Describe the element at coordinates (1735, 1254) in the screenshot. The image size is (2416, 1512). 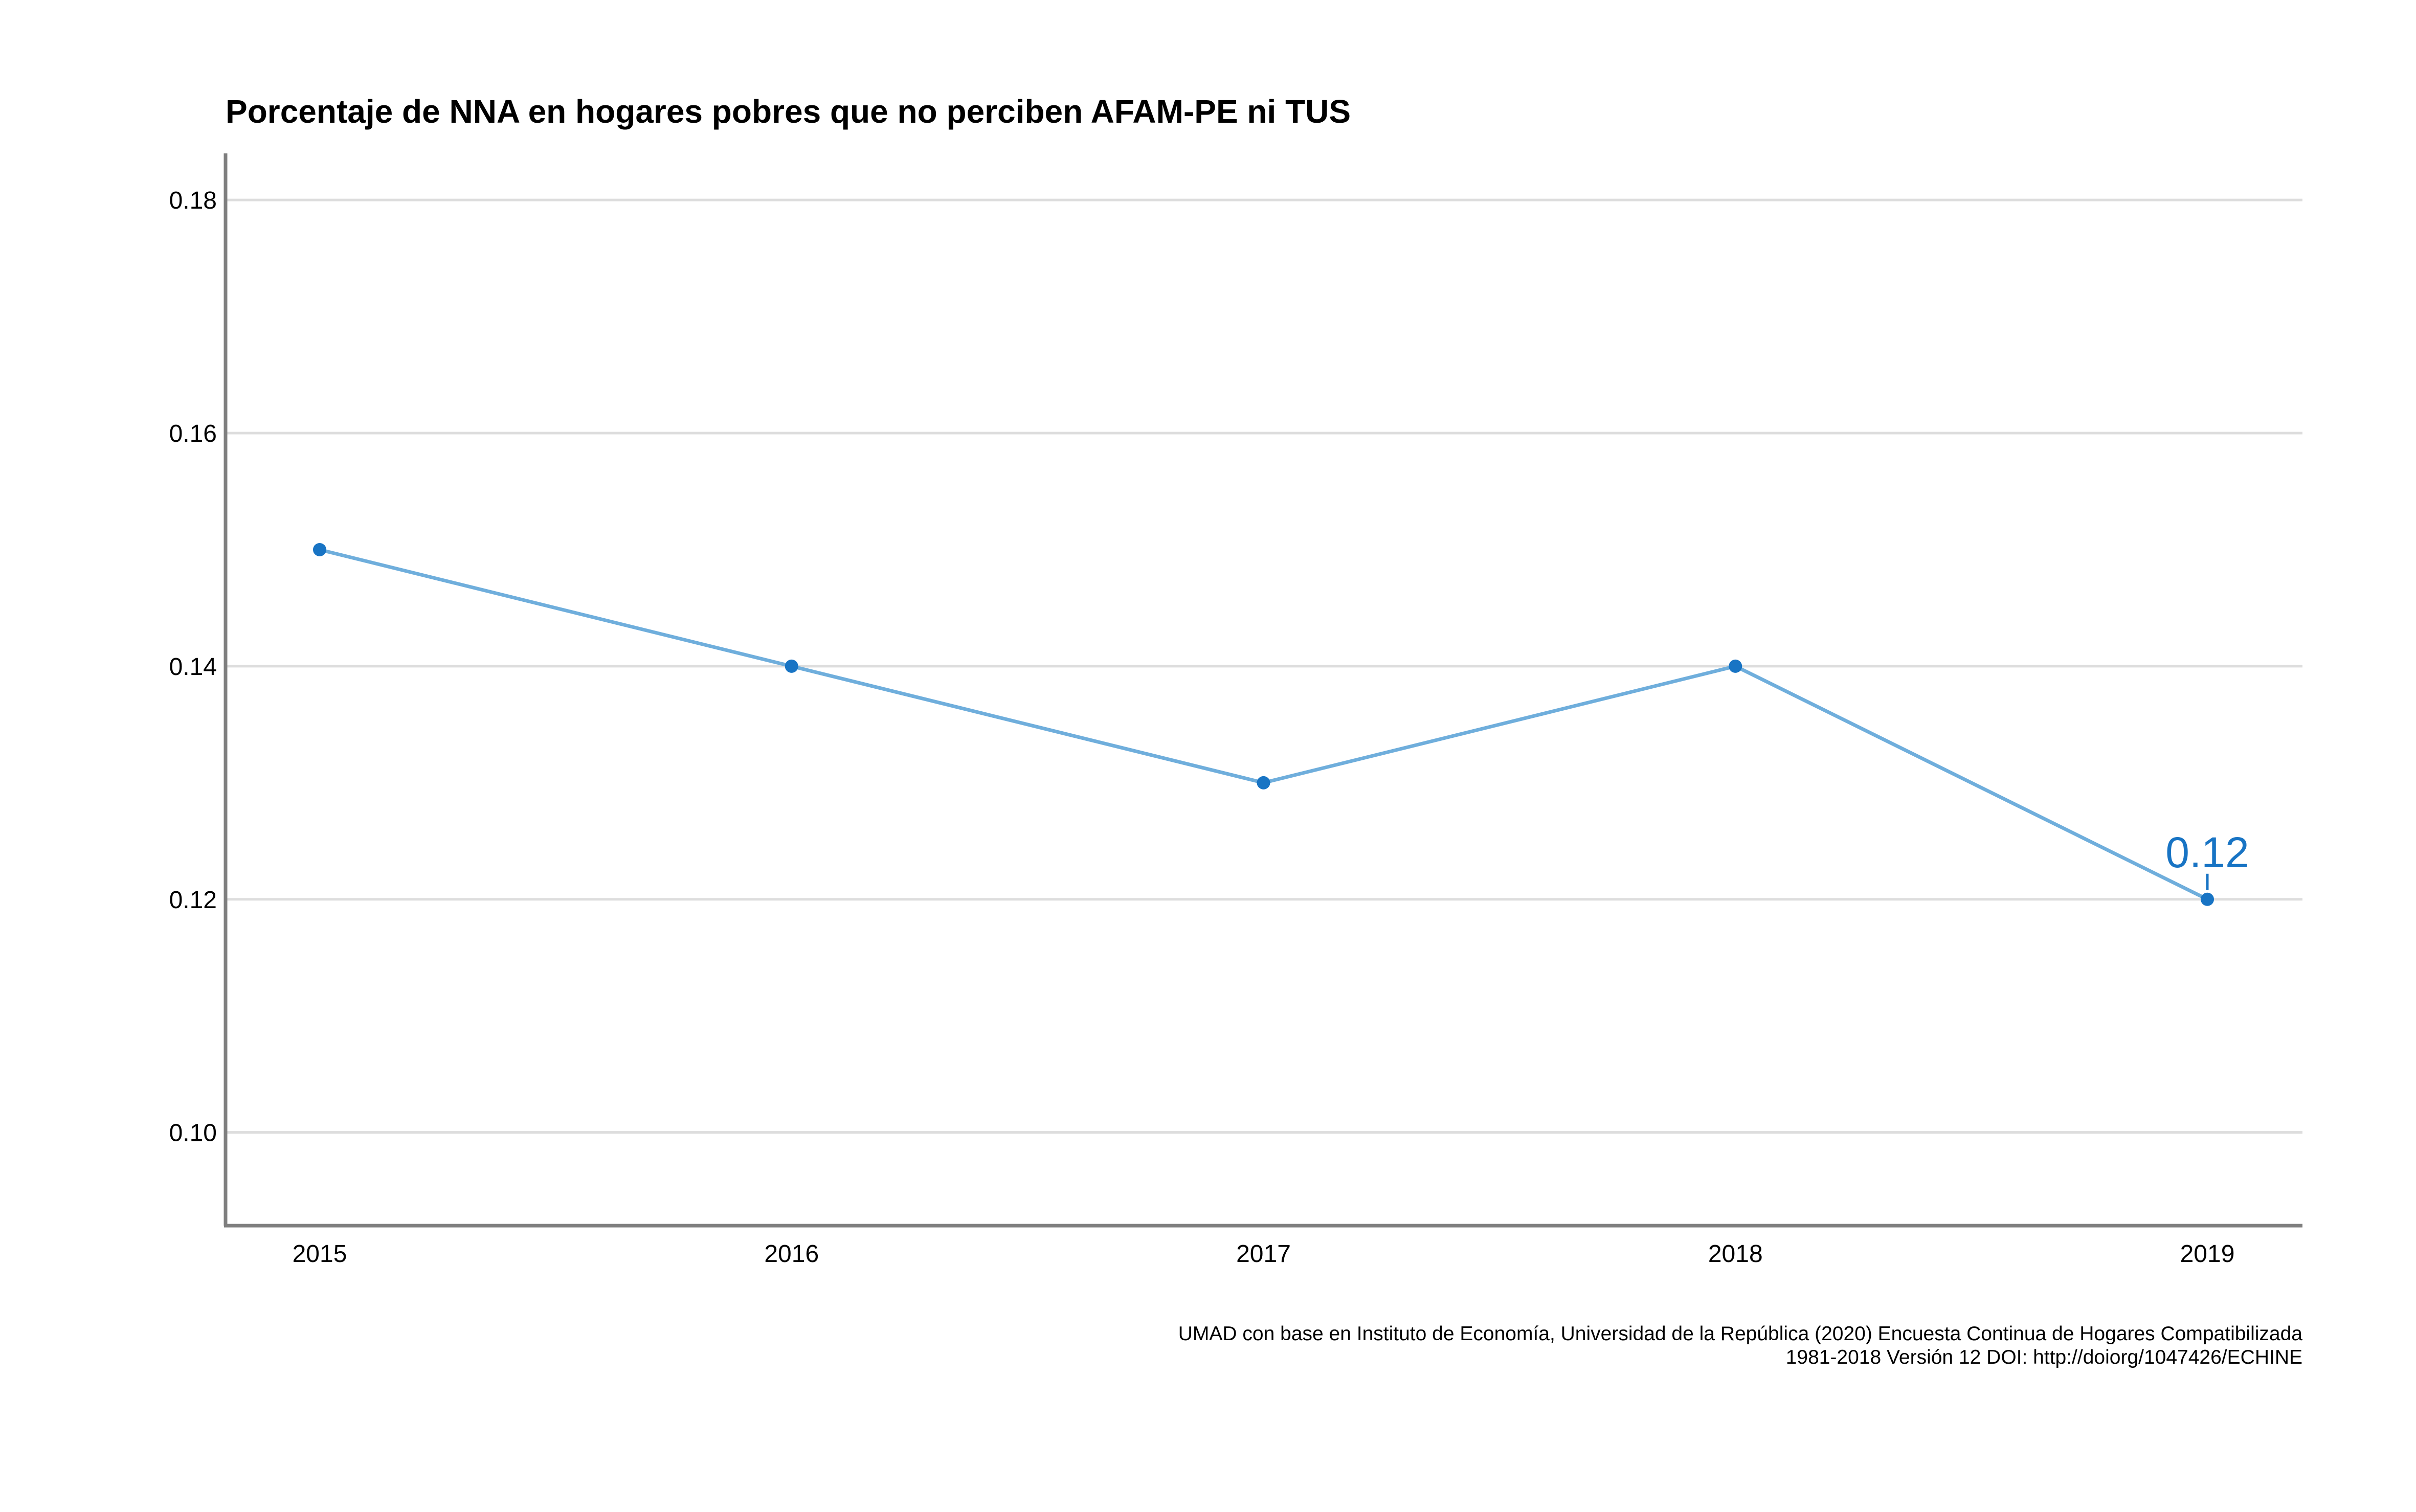
I see `x-tick-label: 2018` at that location.